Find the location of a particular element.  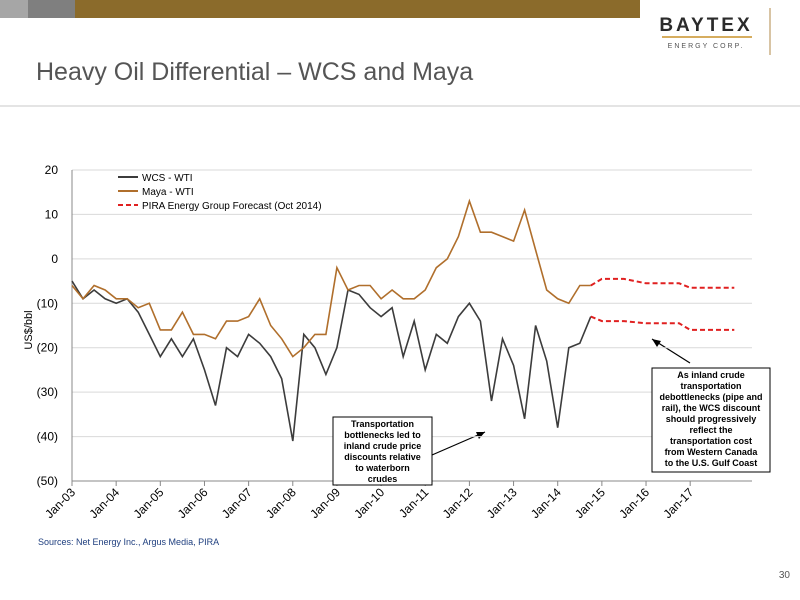

y-tick-label: 20 is located at coordinates (52, 170).